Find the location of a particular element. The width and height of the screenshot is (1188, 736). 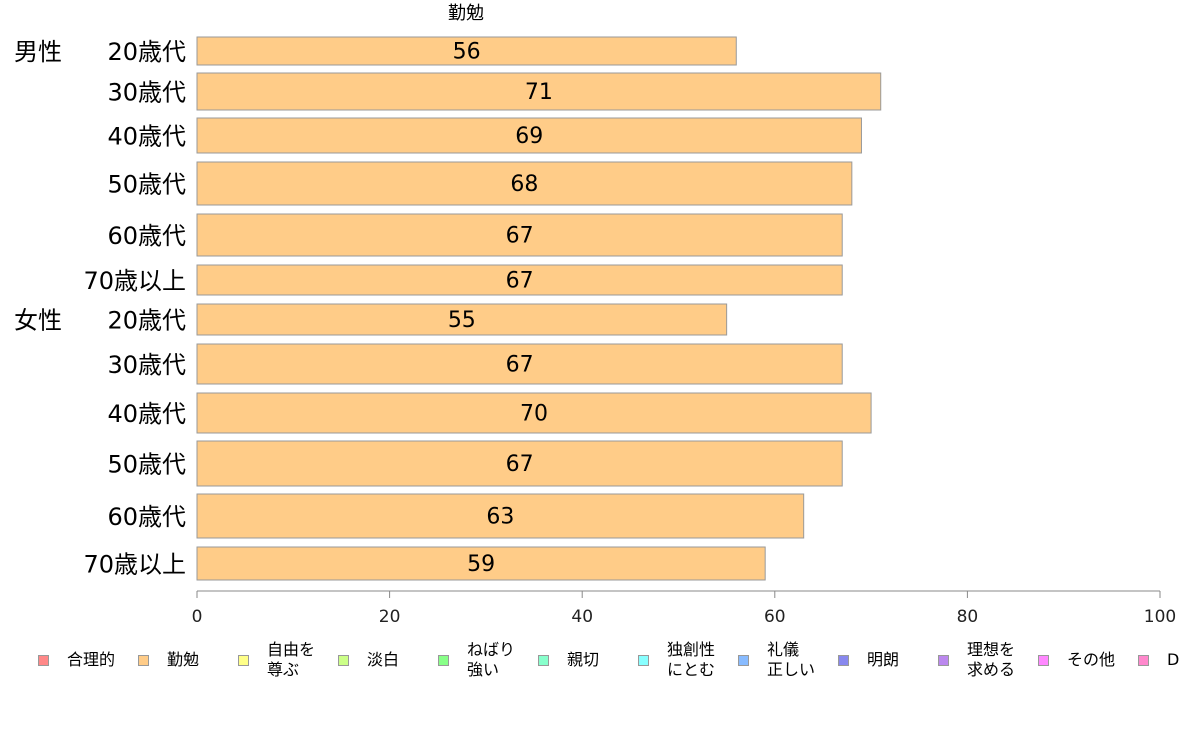

legend-label: 独創性 にとむ is located at coordinates (691, 659).